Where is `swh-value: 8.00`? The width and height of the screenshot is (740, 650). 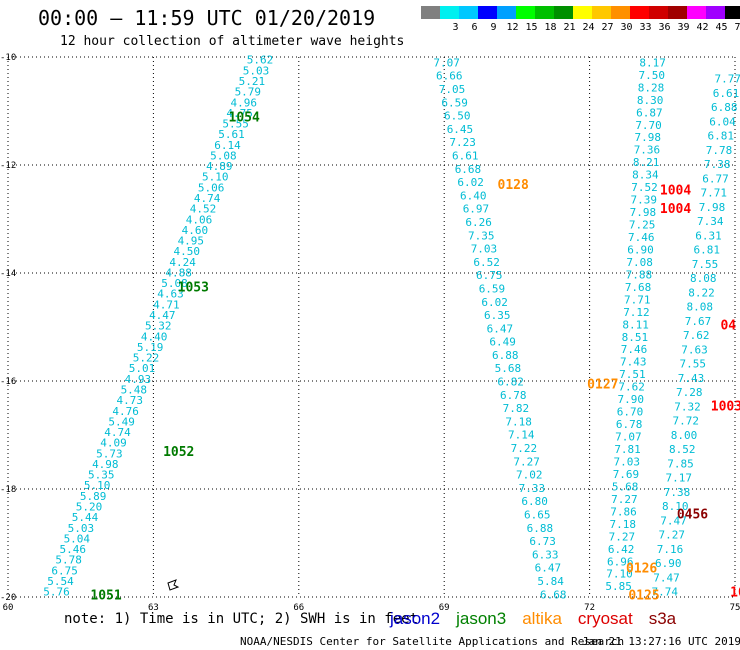 swh-value: 8.00 is located at coordinates (684, 435).